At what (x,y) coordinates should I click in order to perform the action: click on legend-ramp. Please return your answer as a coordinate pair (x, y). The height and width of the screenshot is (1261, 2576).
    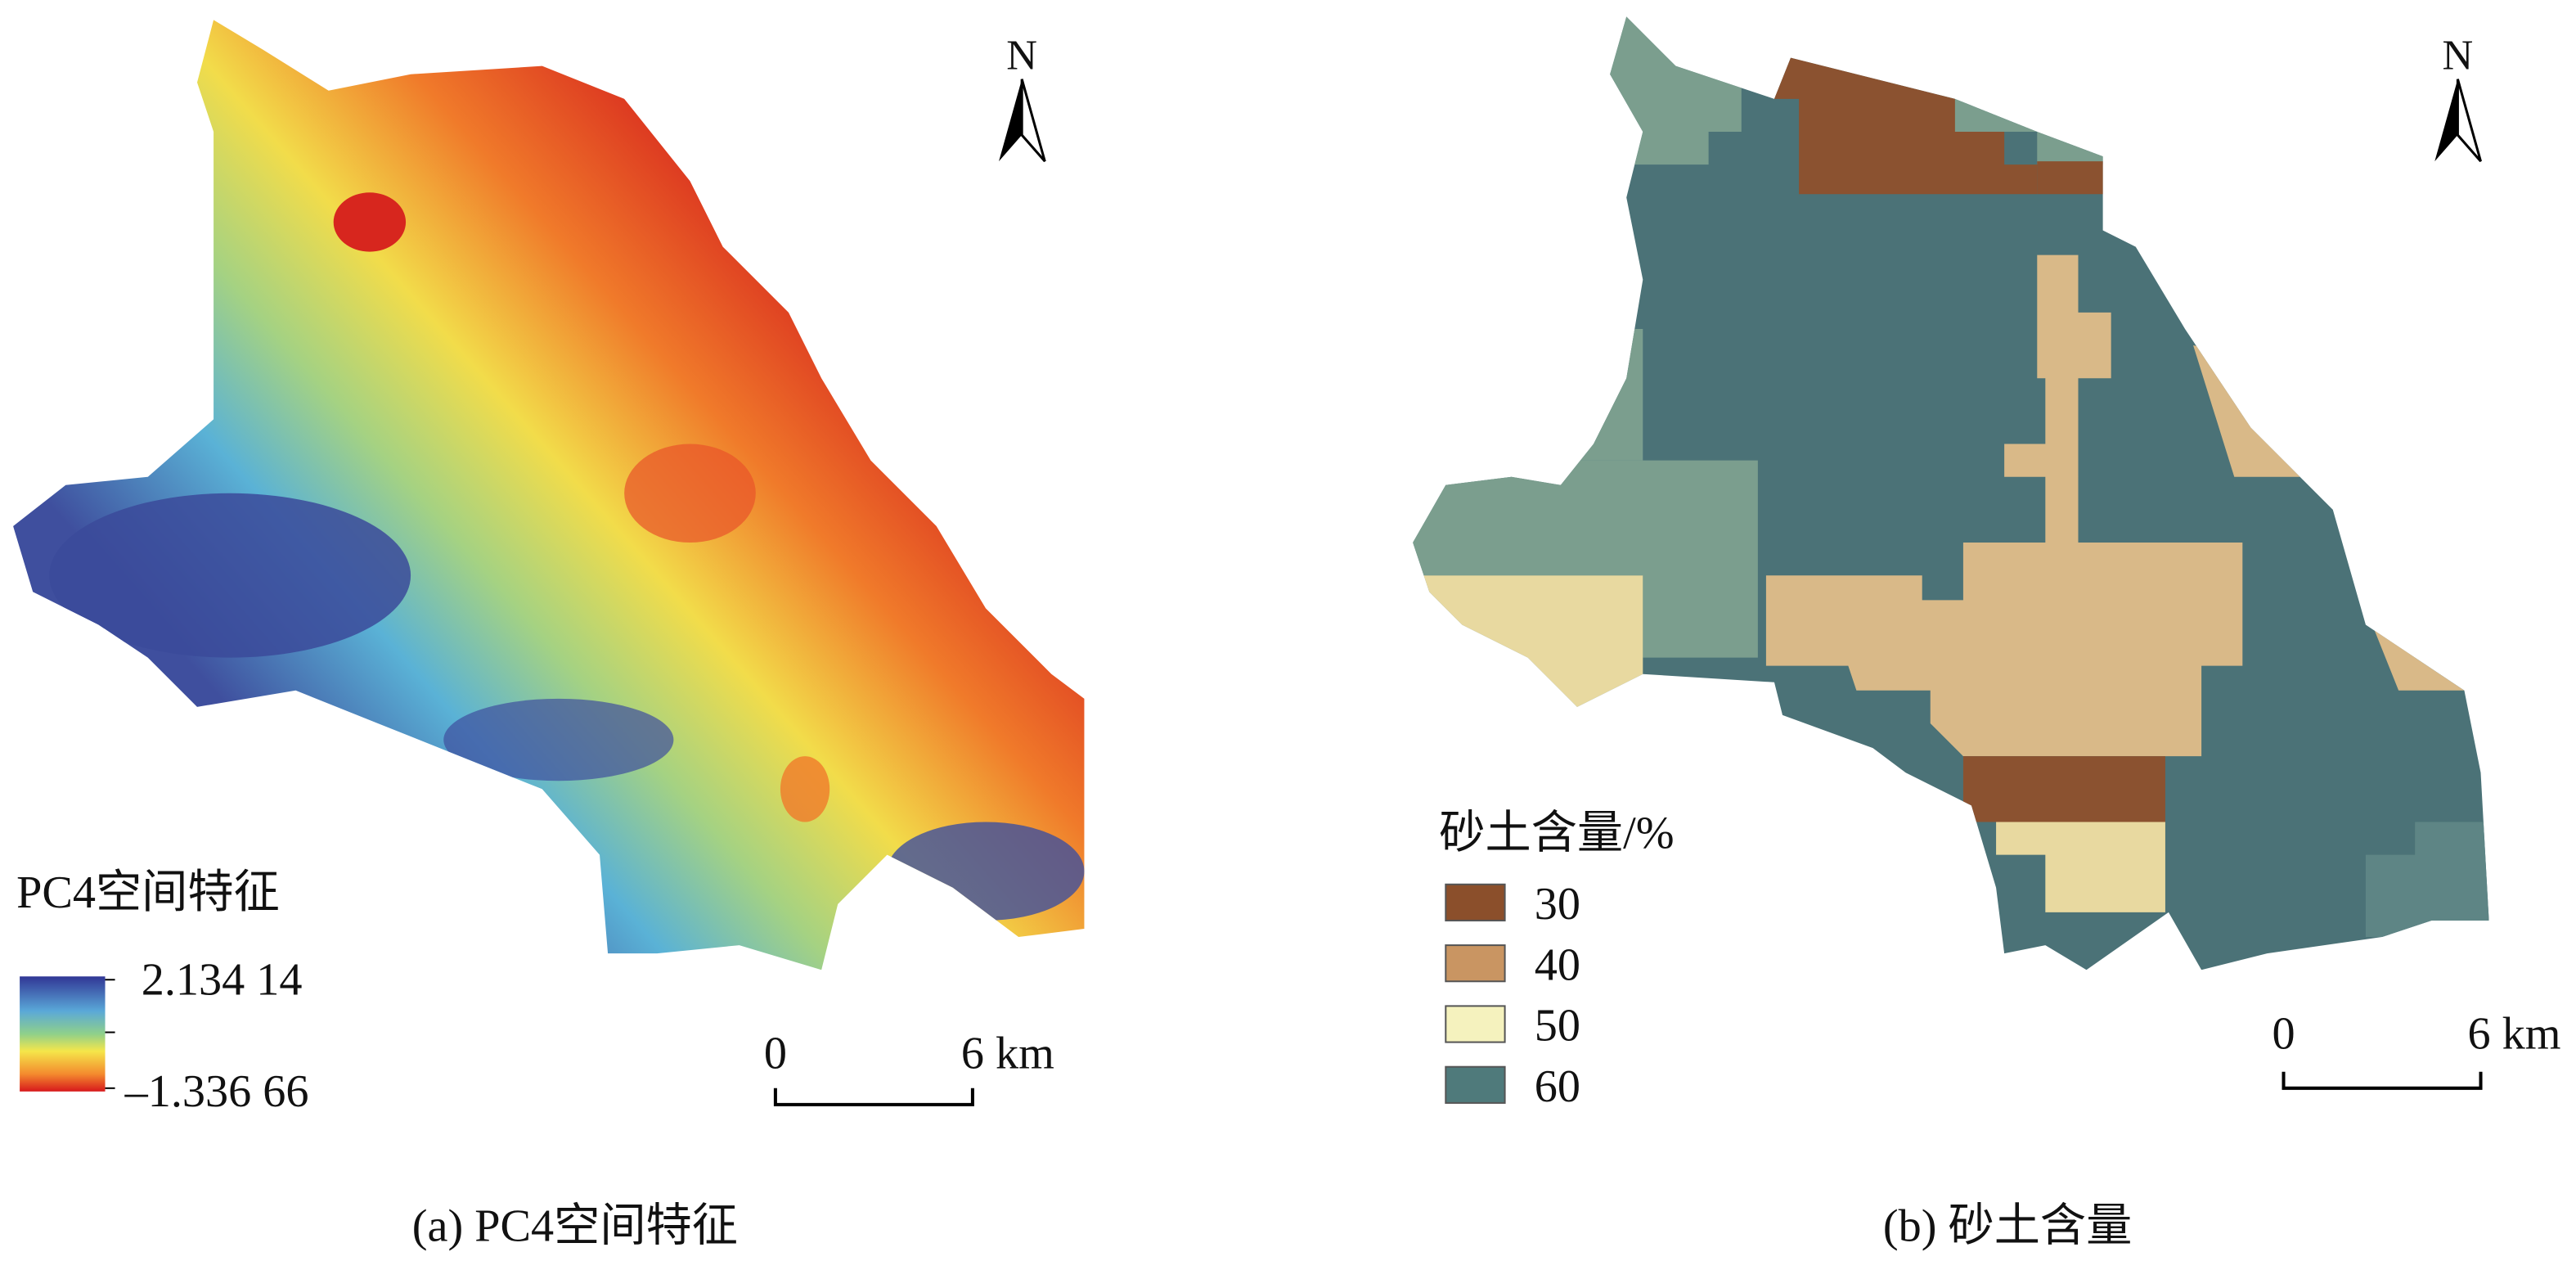
    Looking at the image, I should click on (63, 1034).